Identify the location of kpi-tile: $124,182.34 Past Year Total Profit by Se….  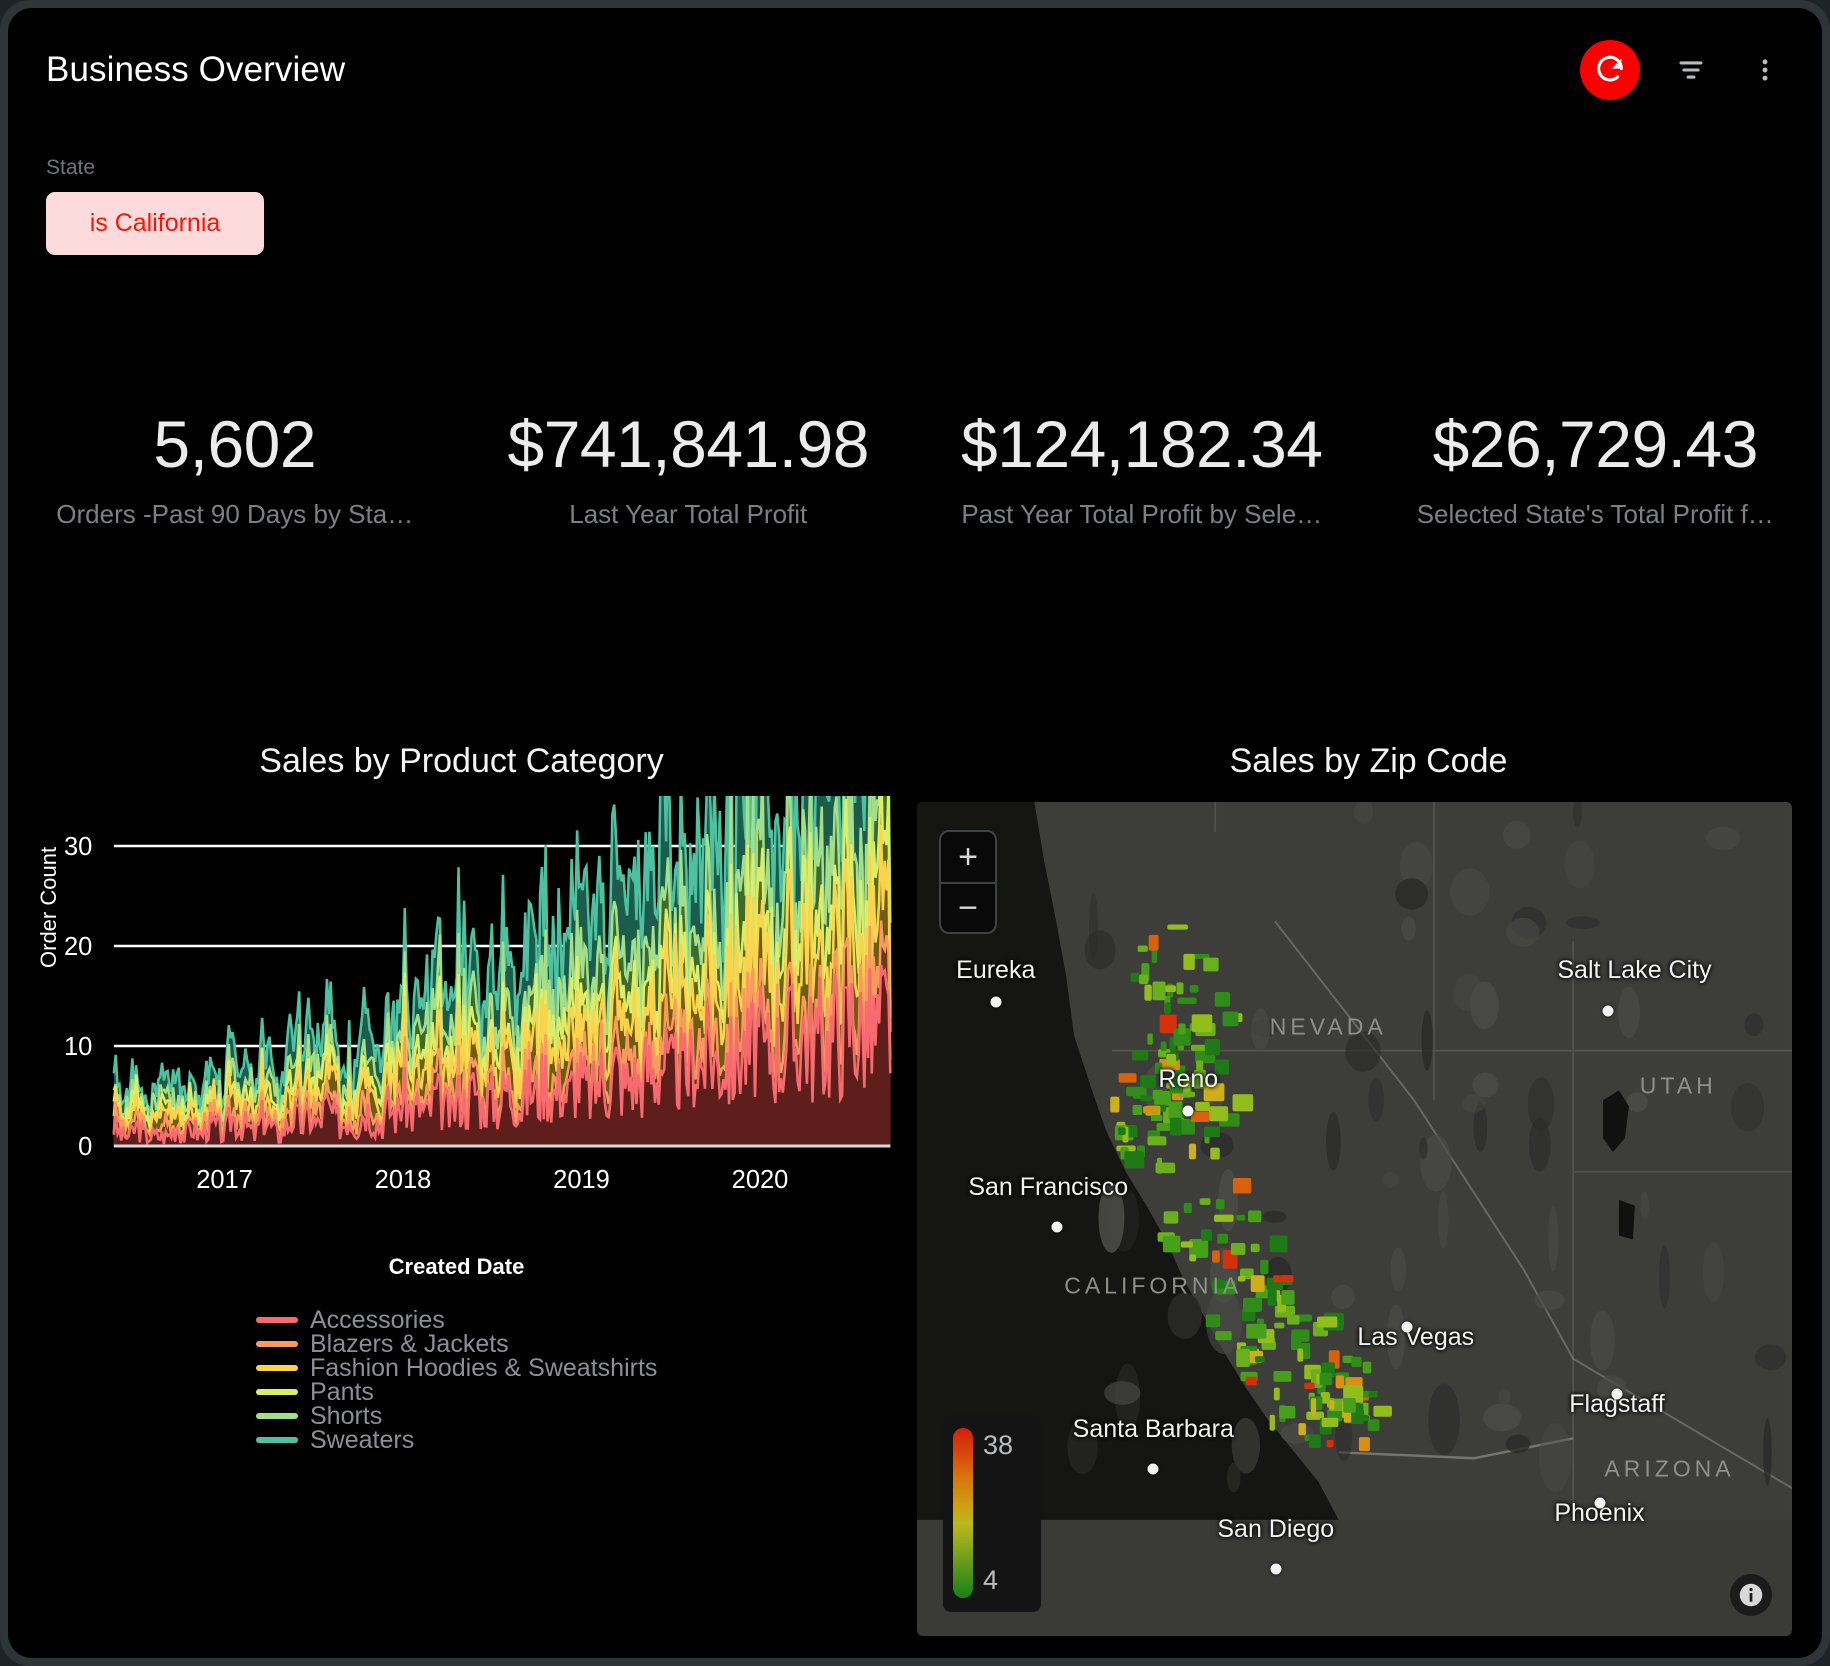
(1142, 469).